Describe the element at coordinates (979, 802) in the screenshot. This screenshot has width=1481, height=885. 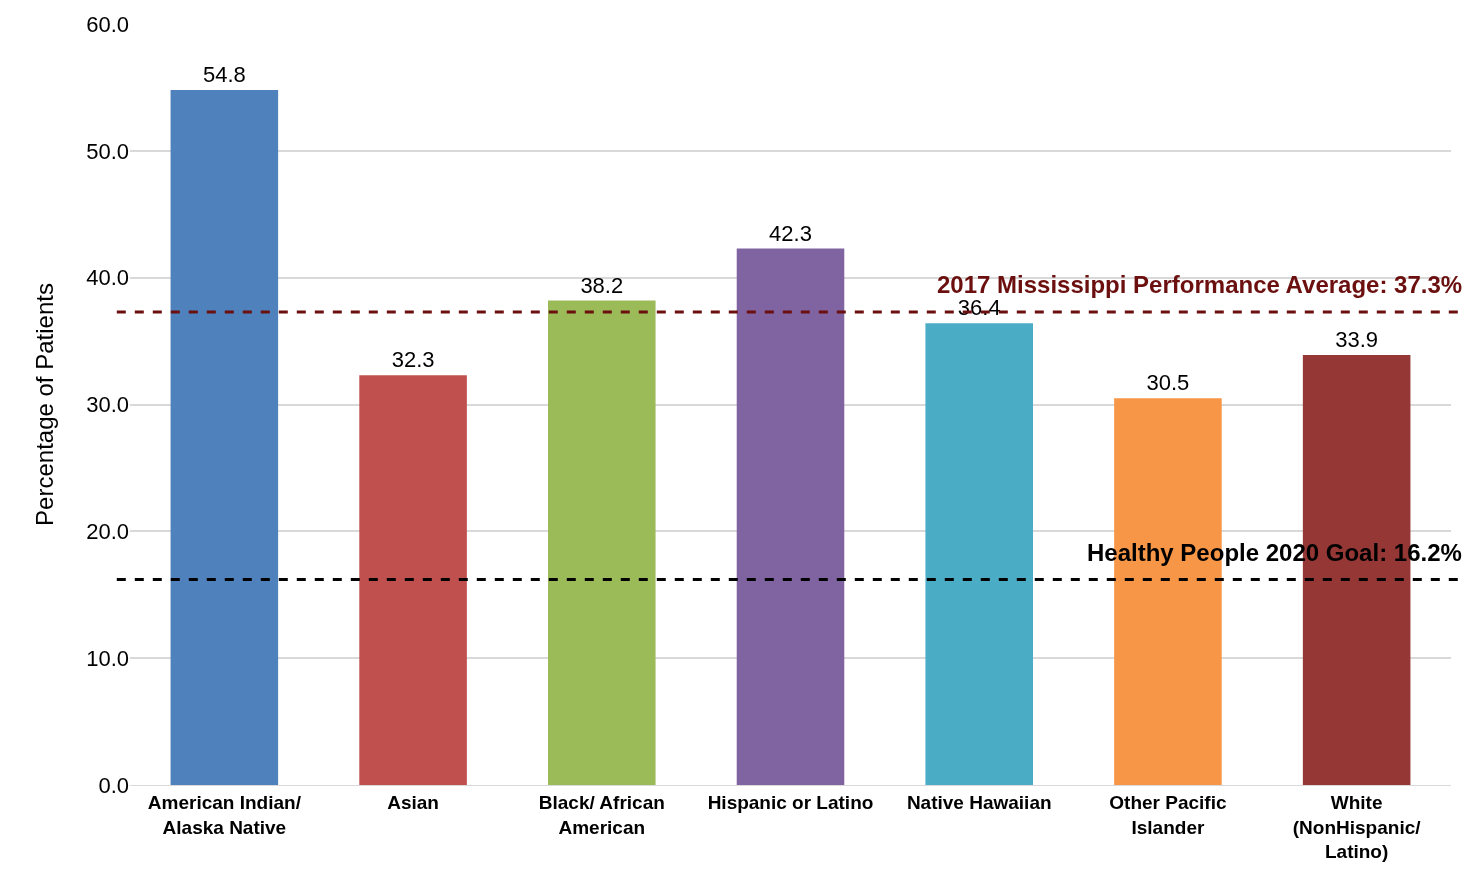
I see `x-tick-label: Native Hawaiian` at that location.